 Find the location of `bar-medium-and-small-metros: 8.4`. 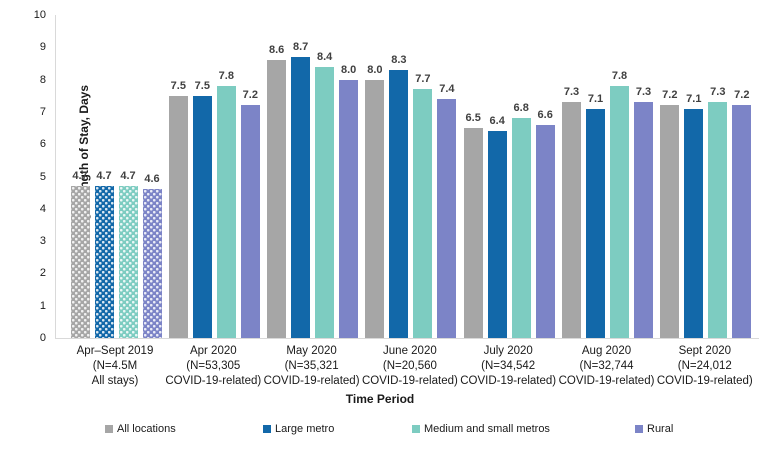

bar-medium-and-small-metros: 8.4 is located at coordinates (325, 194).